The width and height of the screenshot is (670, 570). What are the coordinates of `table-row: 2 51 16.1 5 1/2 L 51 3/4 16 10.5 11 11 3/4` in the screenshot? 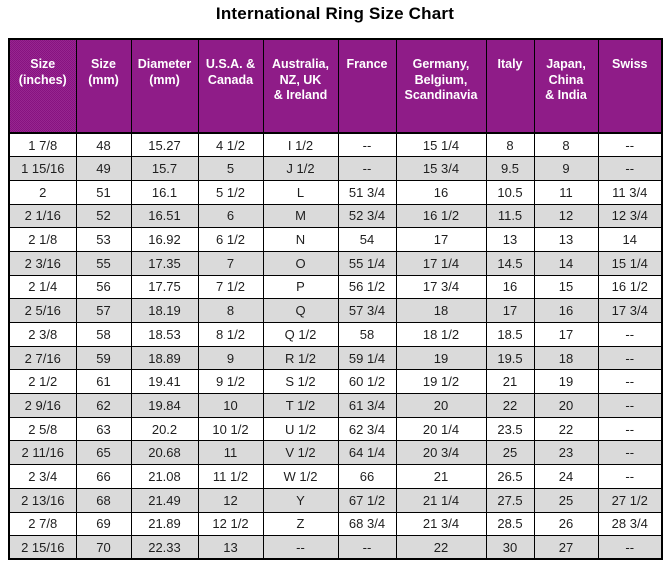 It's located at (335, 192).